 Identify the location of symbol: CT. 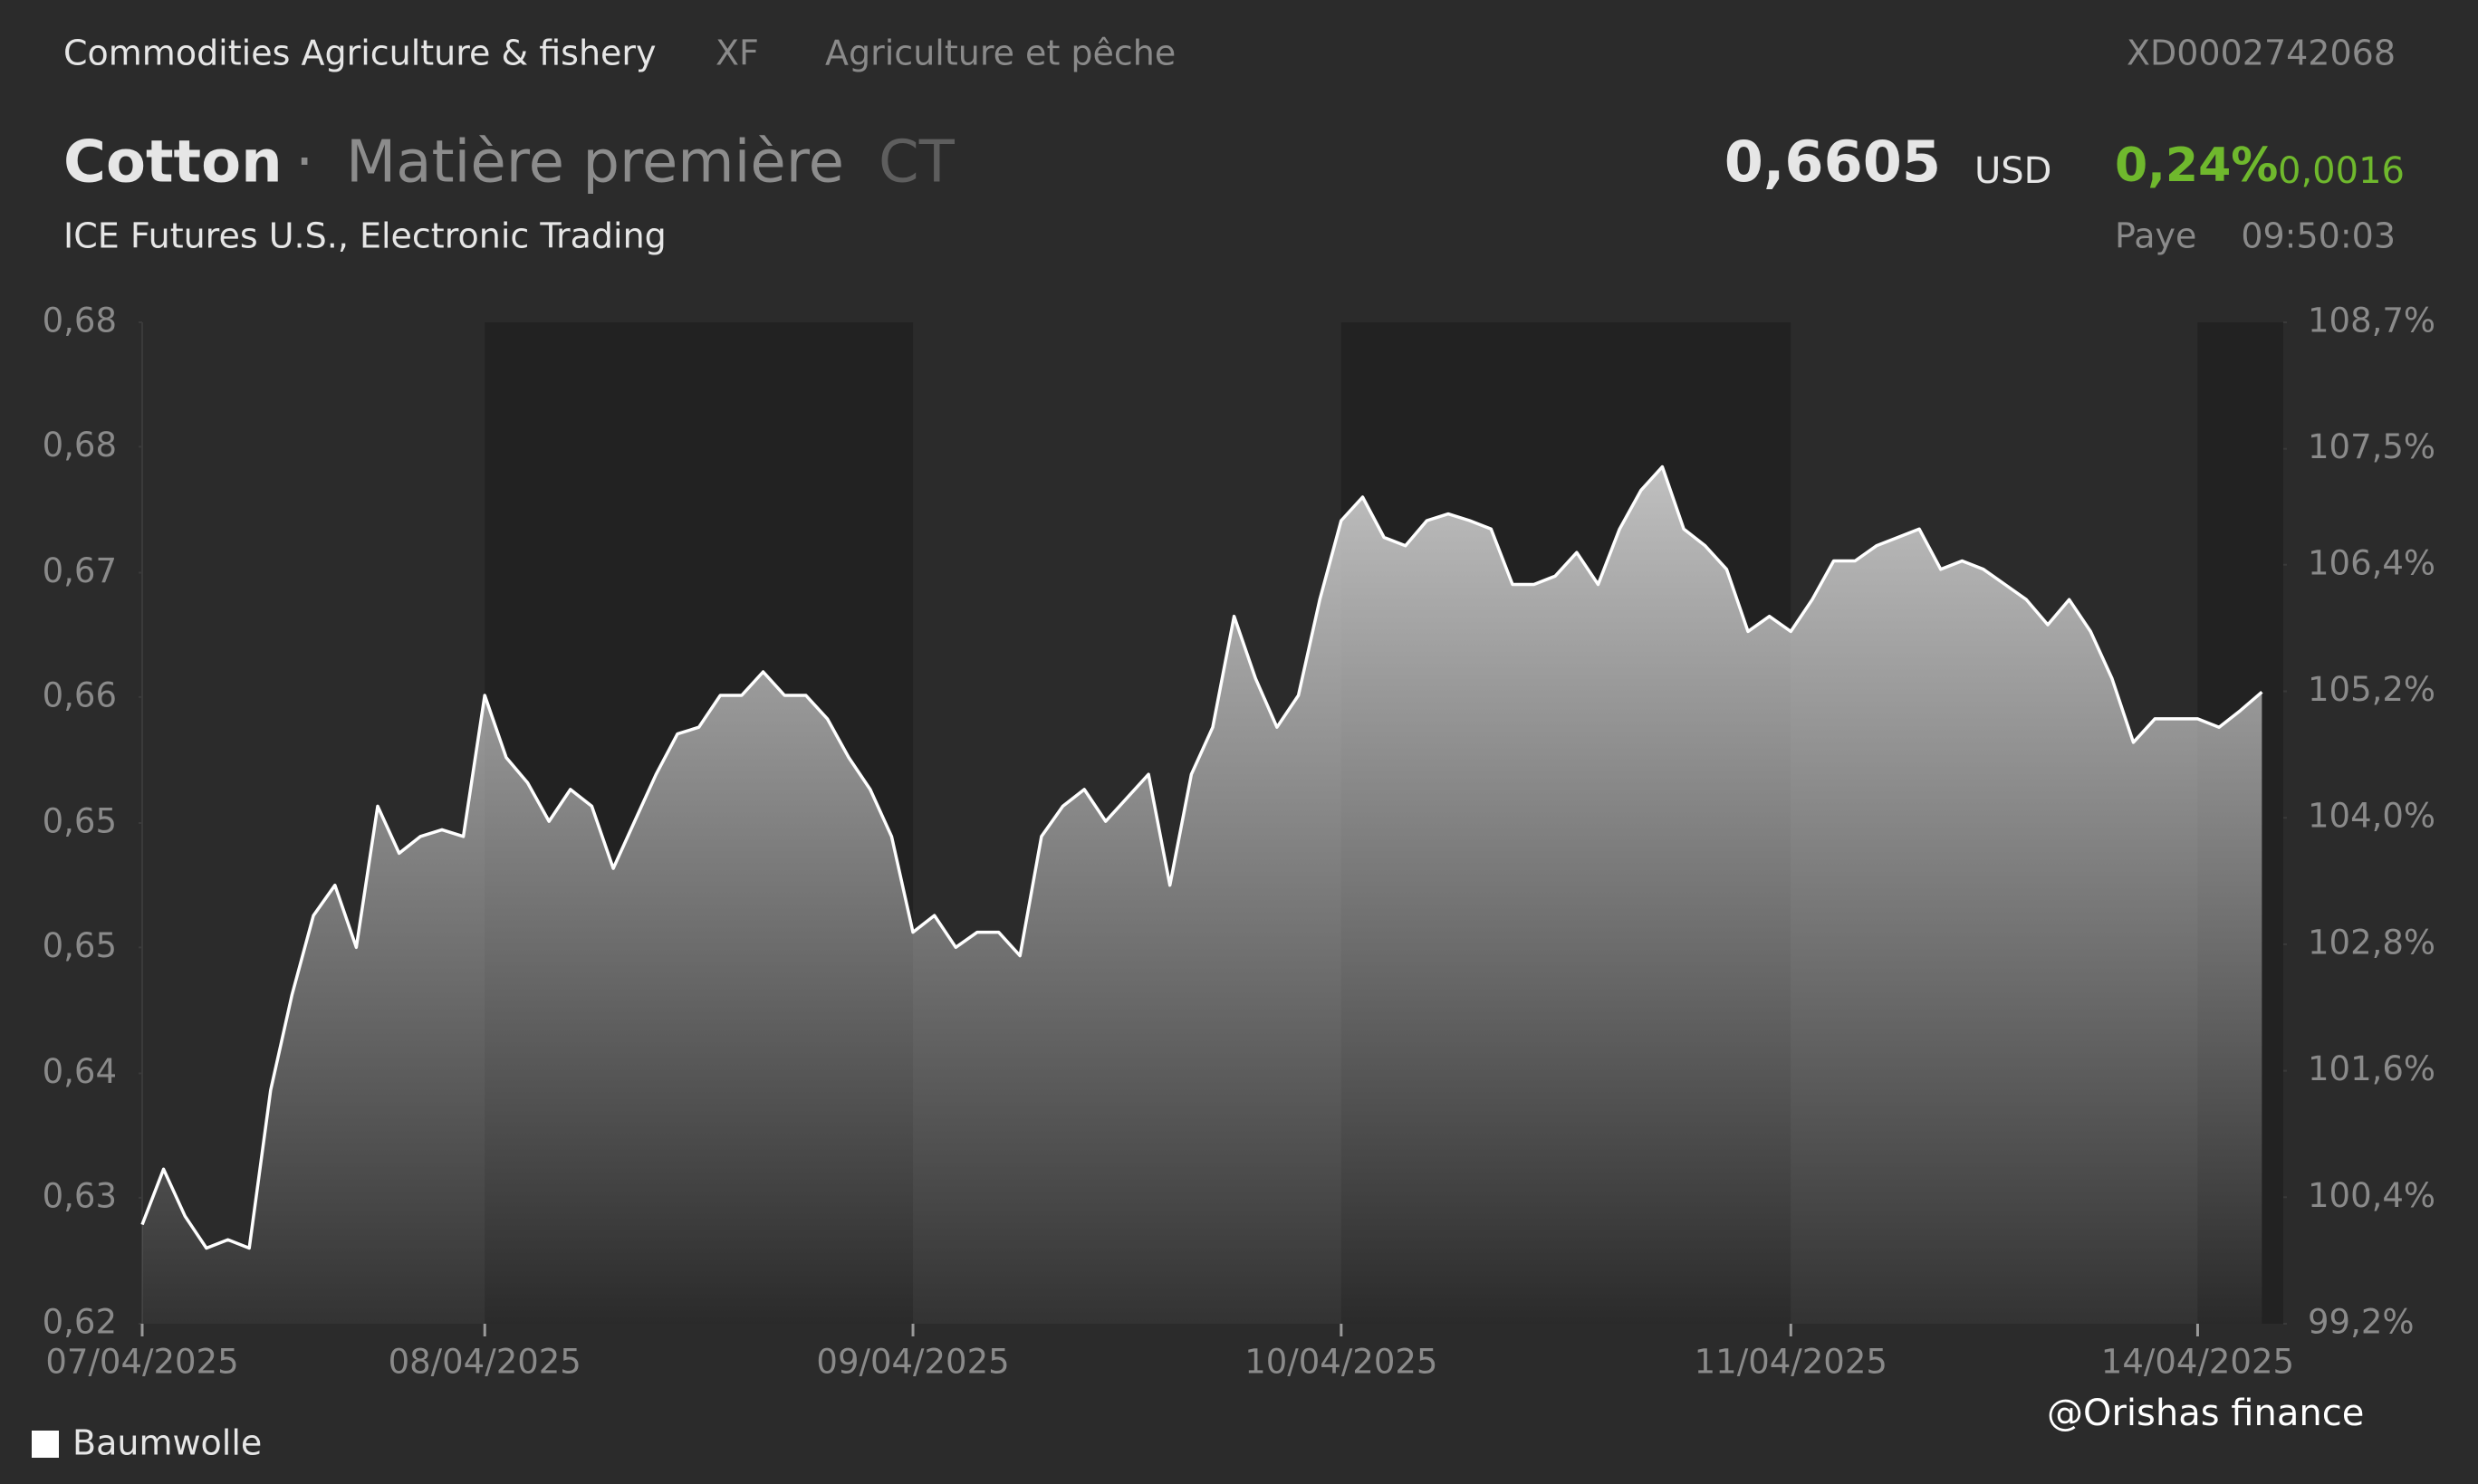
(917, 162).